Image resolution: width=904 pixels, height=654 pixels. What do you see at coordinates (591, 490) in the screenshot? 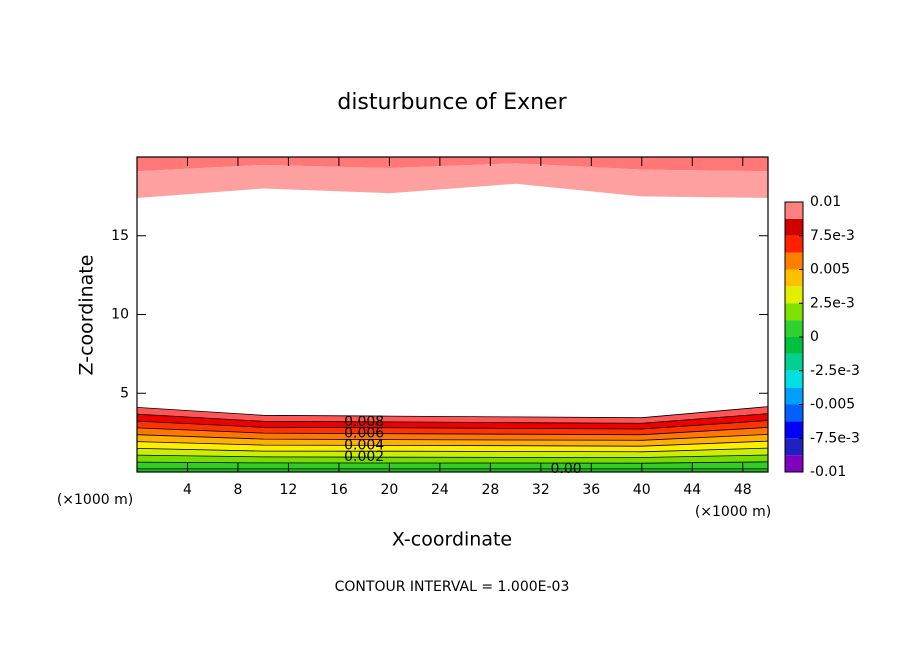
I see `x-tick-label: 36` at bounding box center [591, 490].